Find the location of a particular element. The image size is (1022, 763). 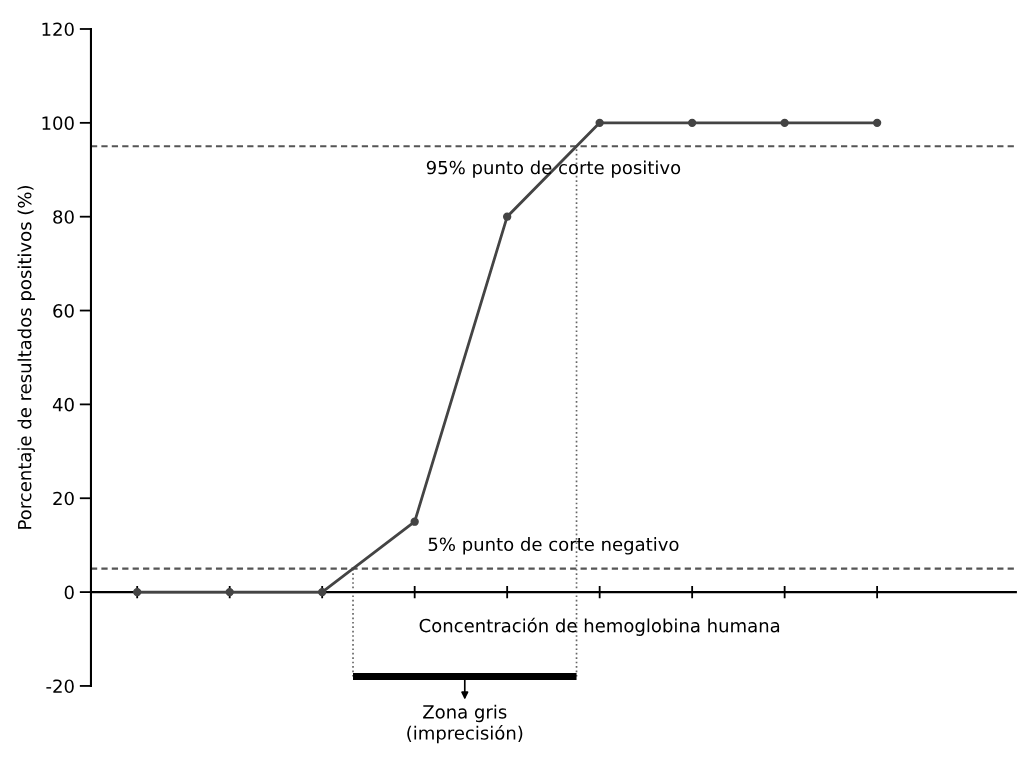

y-tick-label: 20 is located at coordinates (63, 498).